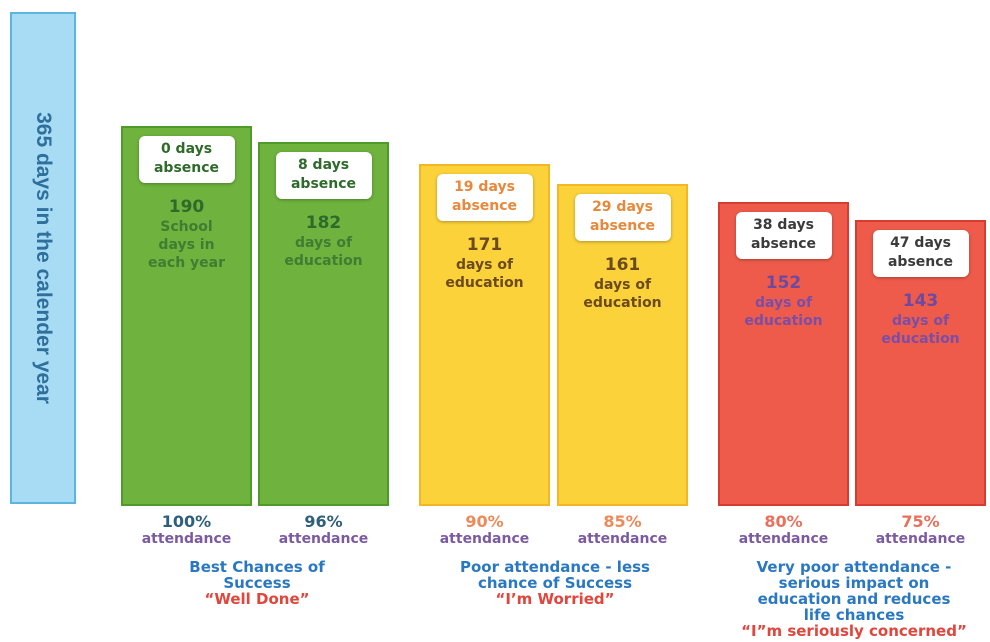 This screenshot has height=642, width=990. What do you see at coordinates (622, 521) in the screenshot?
I see `attendance-percent: 85%` at bounding box center [622, 521].